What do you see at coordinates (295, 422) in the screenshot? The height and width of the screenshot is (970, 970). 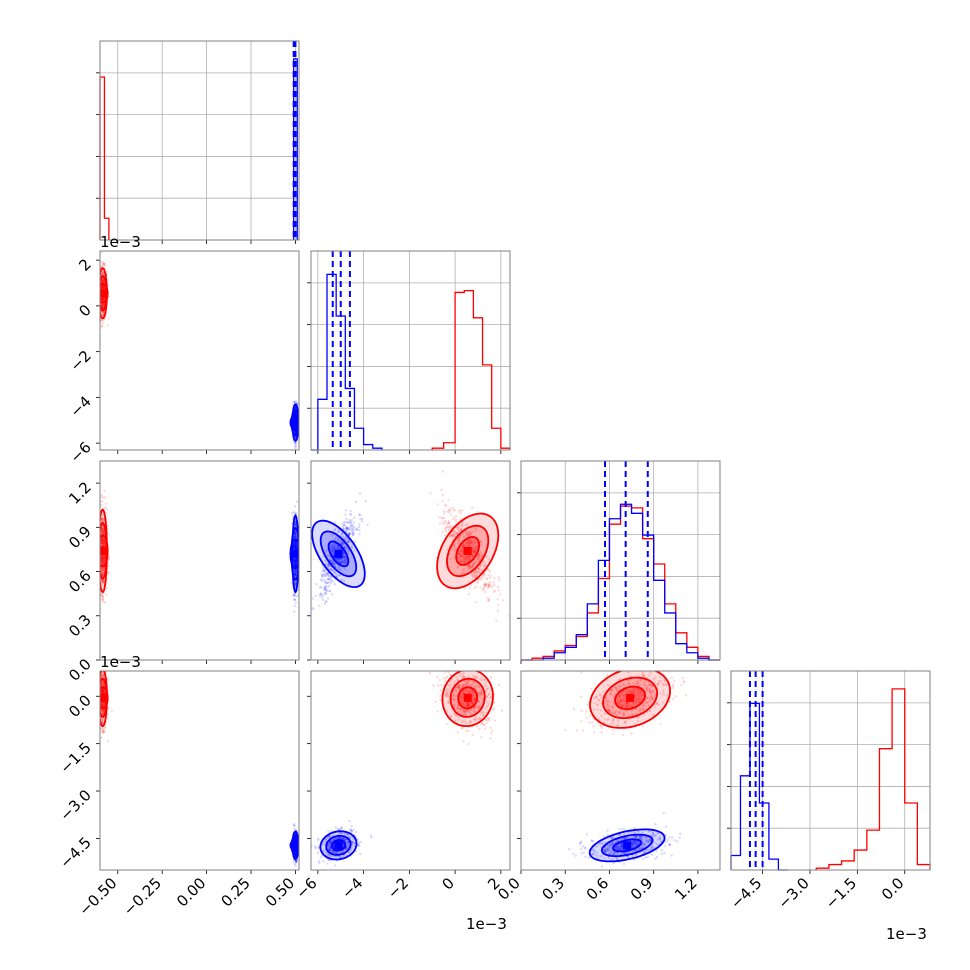 I see `blue-density-peak` at bounding box center [295, 422].